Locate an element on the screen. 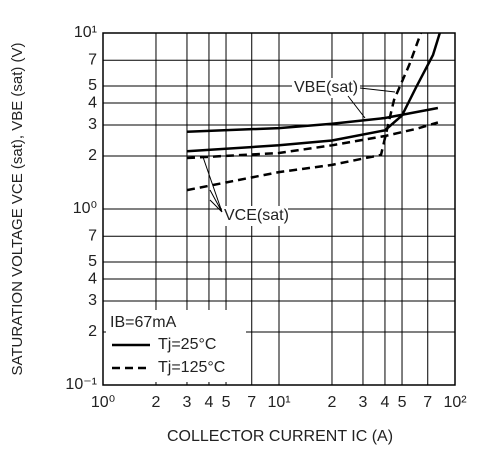 The height and width of the screenshot is (457, 480). x-tick-label: 10¹ is located at coordinates (278, 402).